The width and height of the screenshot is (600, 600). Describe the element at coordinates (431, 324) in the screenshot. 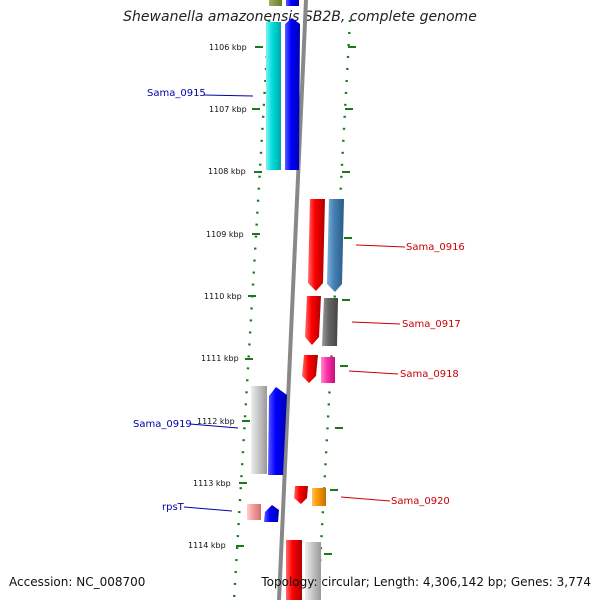

I see `gene-label-sama-0917: Sama_0917` at that location.